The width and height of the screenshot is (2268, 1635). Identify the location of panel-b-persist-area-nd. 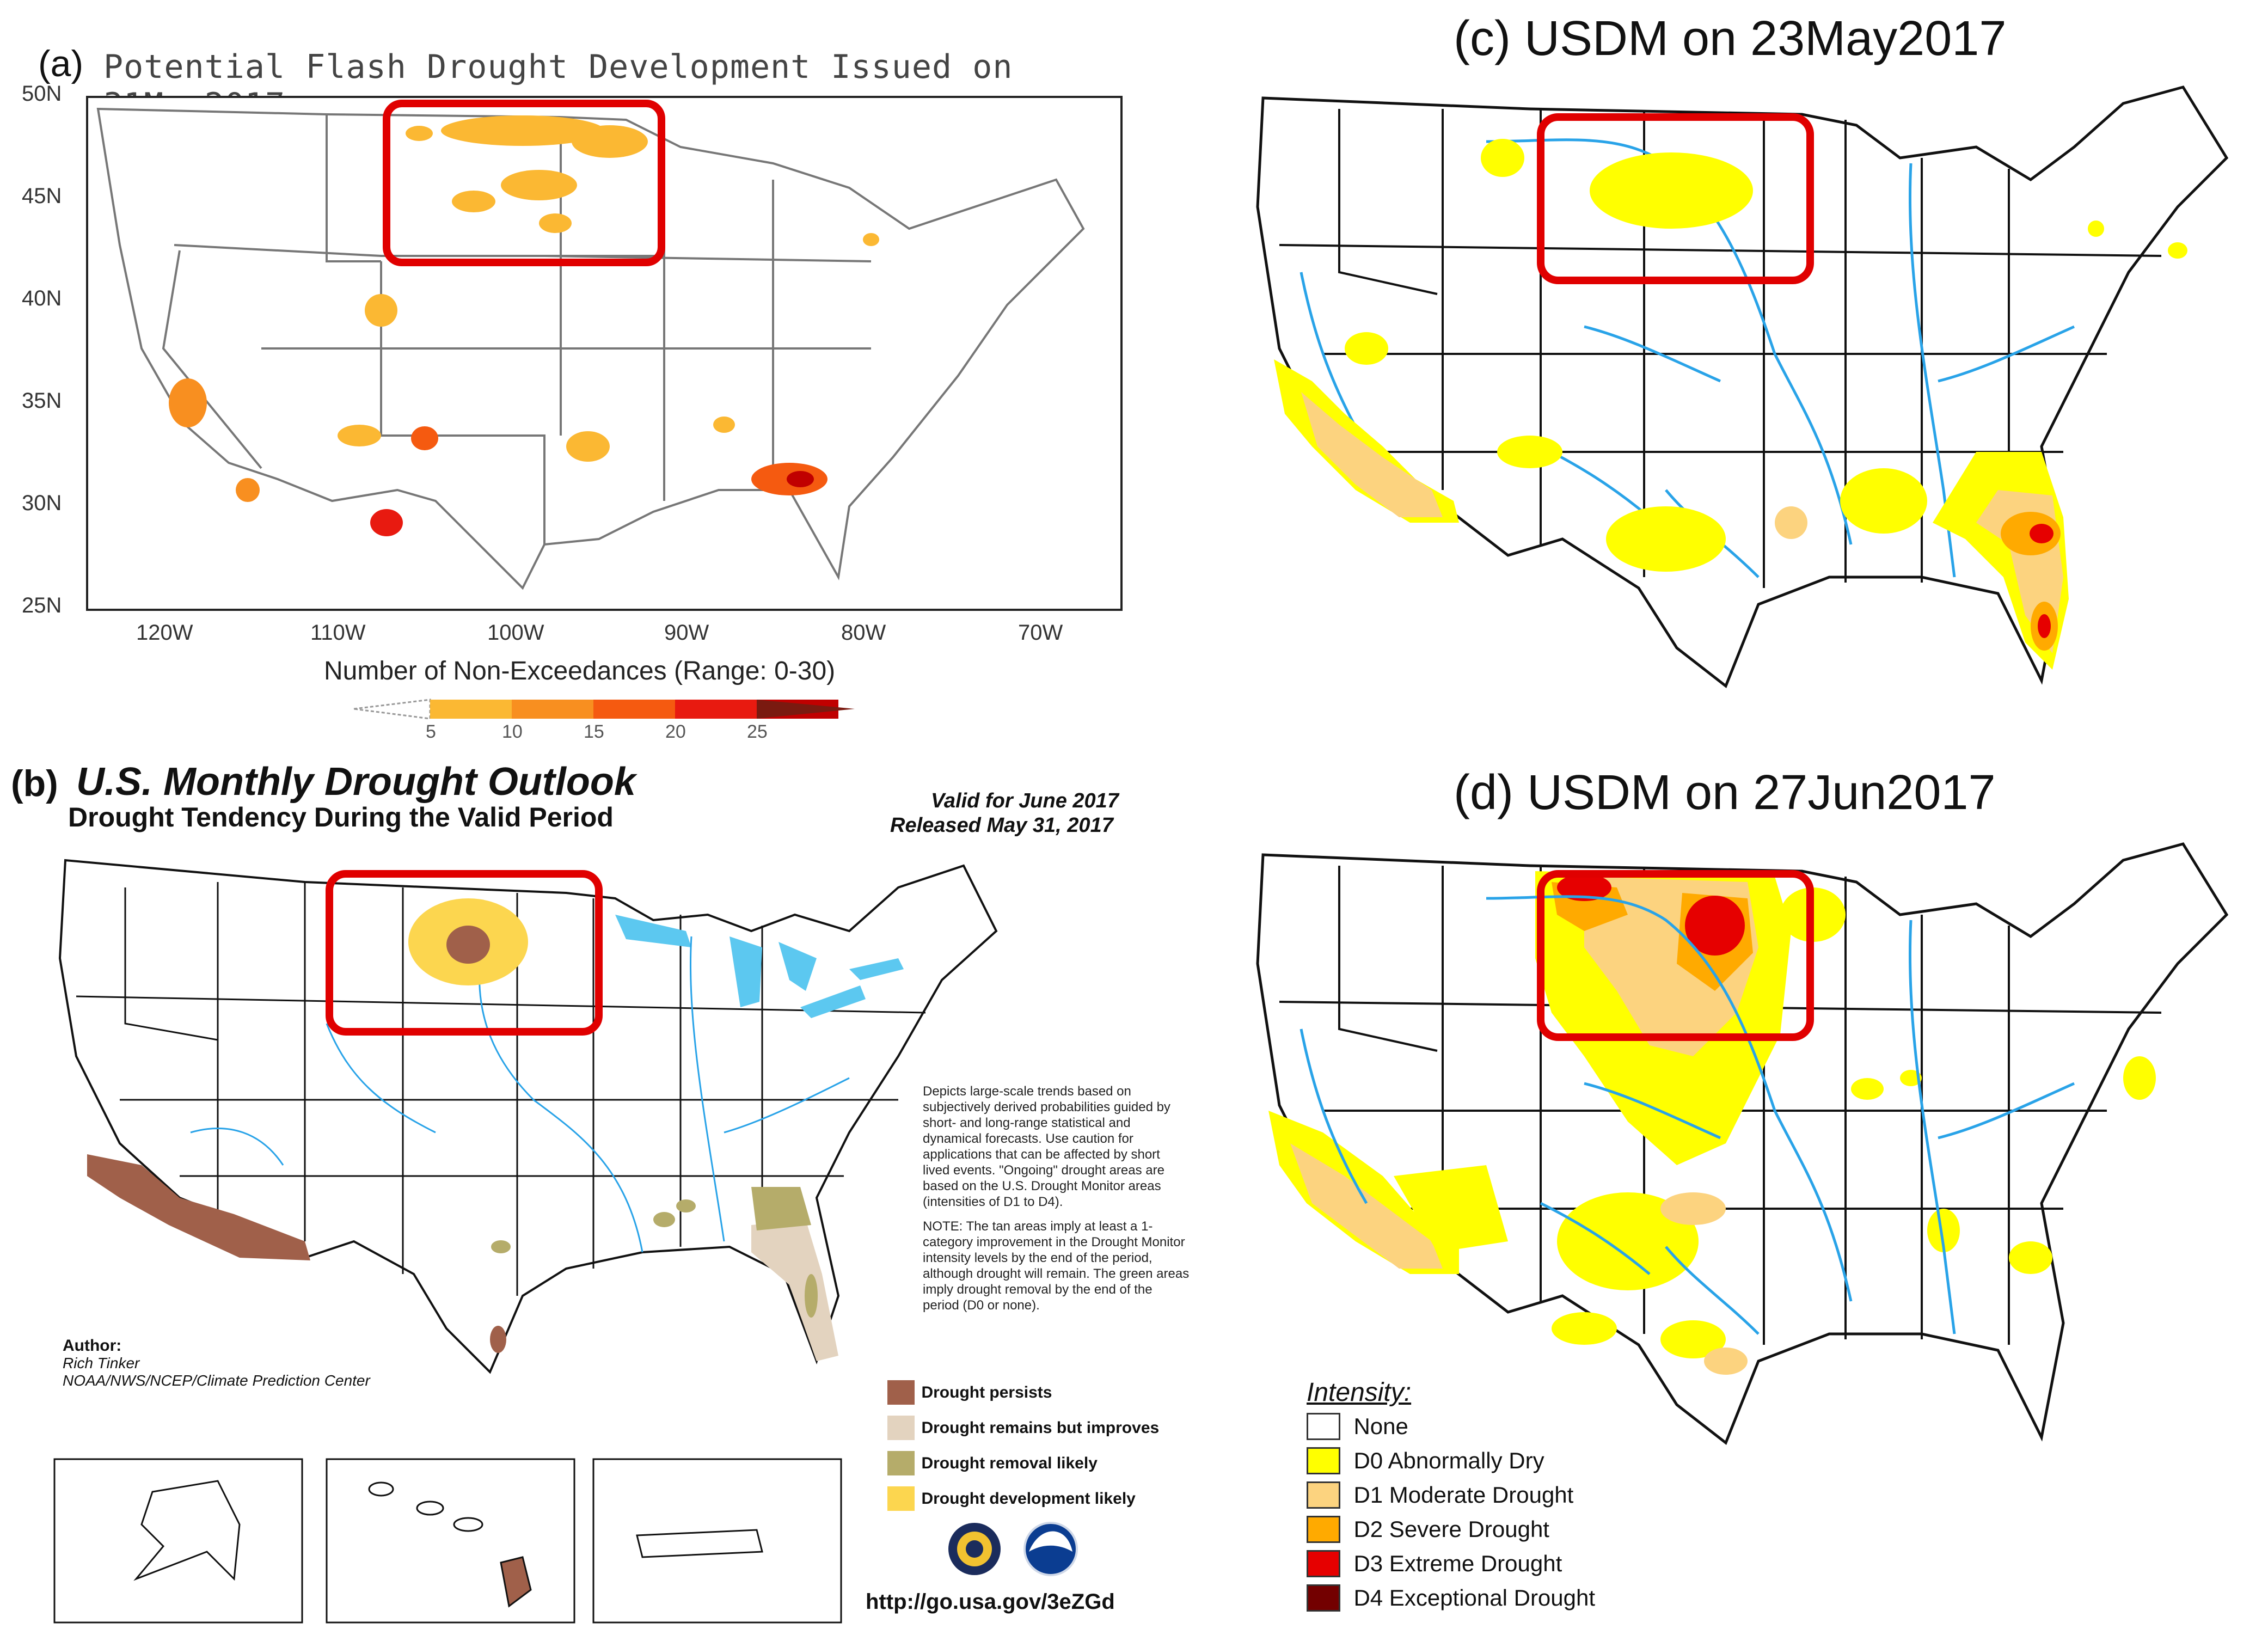
(468, 945).